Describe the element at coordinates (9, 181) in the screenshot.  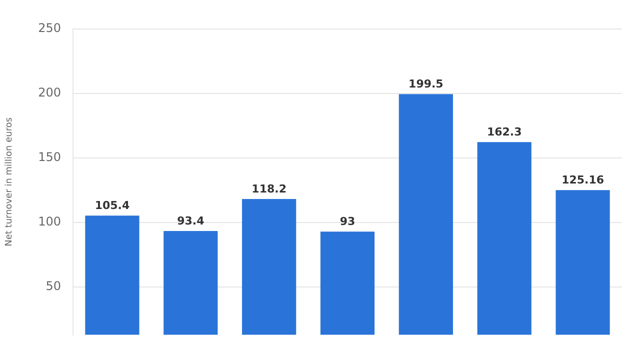
I see `y-axis-title: Net turnover in million euros` at that location.